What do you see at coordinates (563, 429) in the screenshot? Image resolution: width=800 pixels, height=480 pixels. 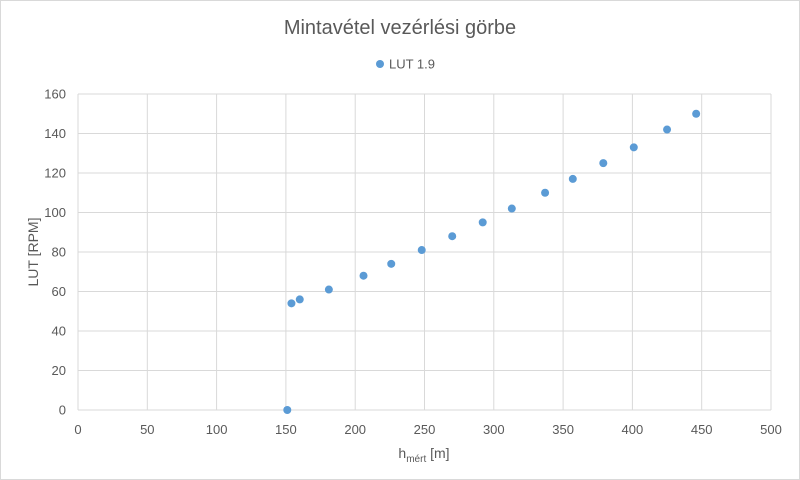 I see `x-tick-label: 350` at bounding box center [563, 429].